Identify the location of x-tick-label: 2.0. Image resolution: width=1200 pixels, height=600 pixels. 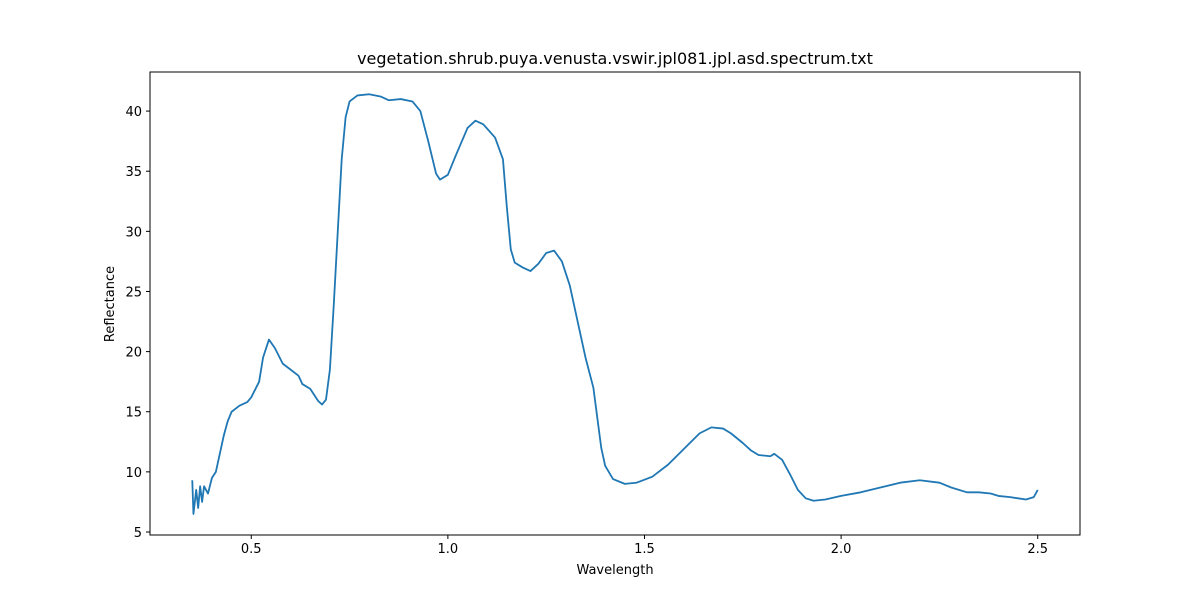
(841, 549).